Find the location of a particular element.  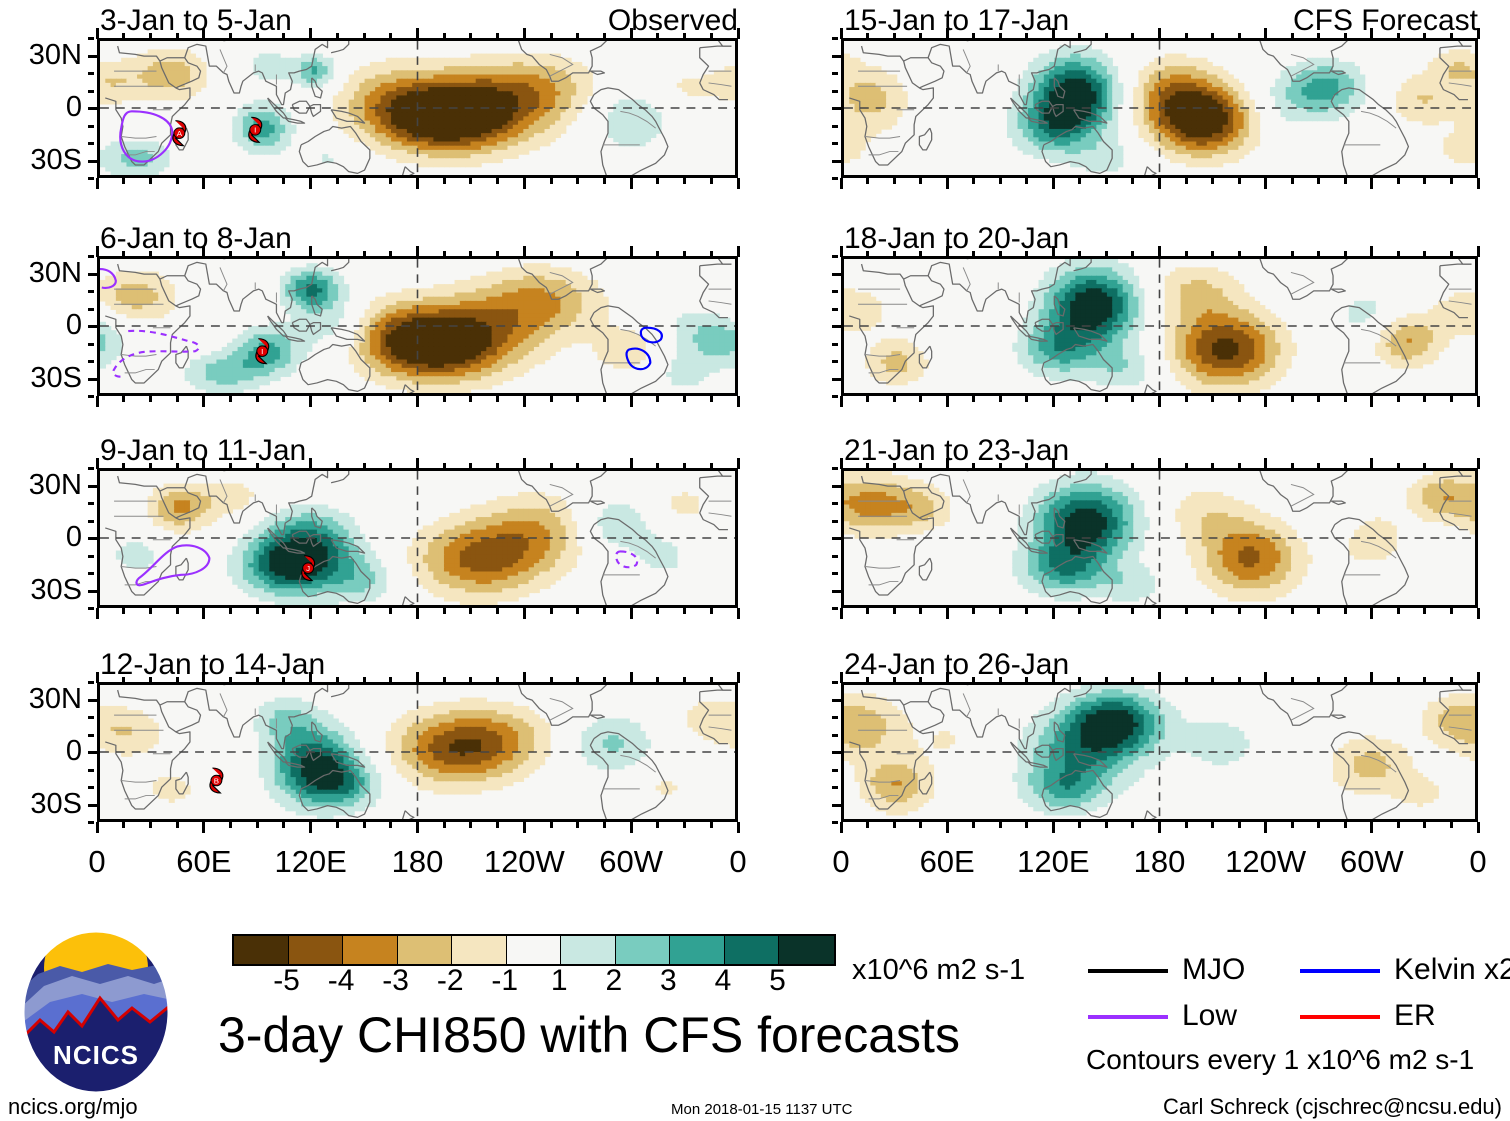

column-label-observed: Observed is located at coordinates (672, 20).